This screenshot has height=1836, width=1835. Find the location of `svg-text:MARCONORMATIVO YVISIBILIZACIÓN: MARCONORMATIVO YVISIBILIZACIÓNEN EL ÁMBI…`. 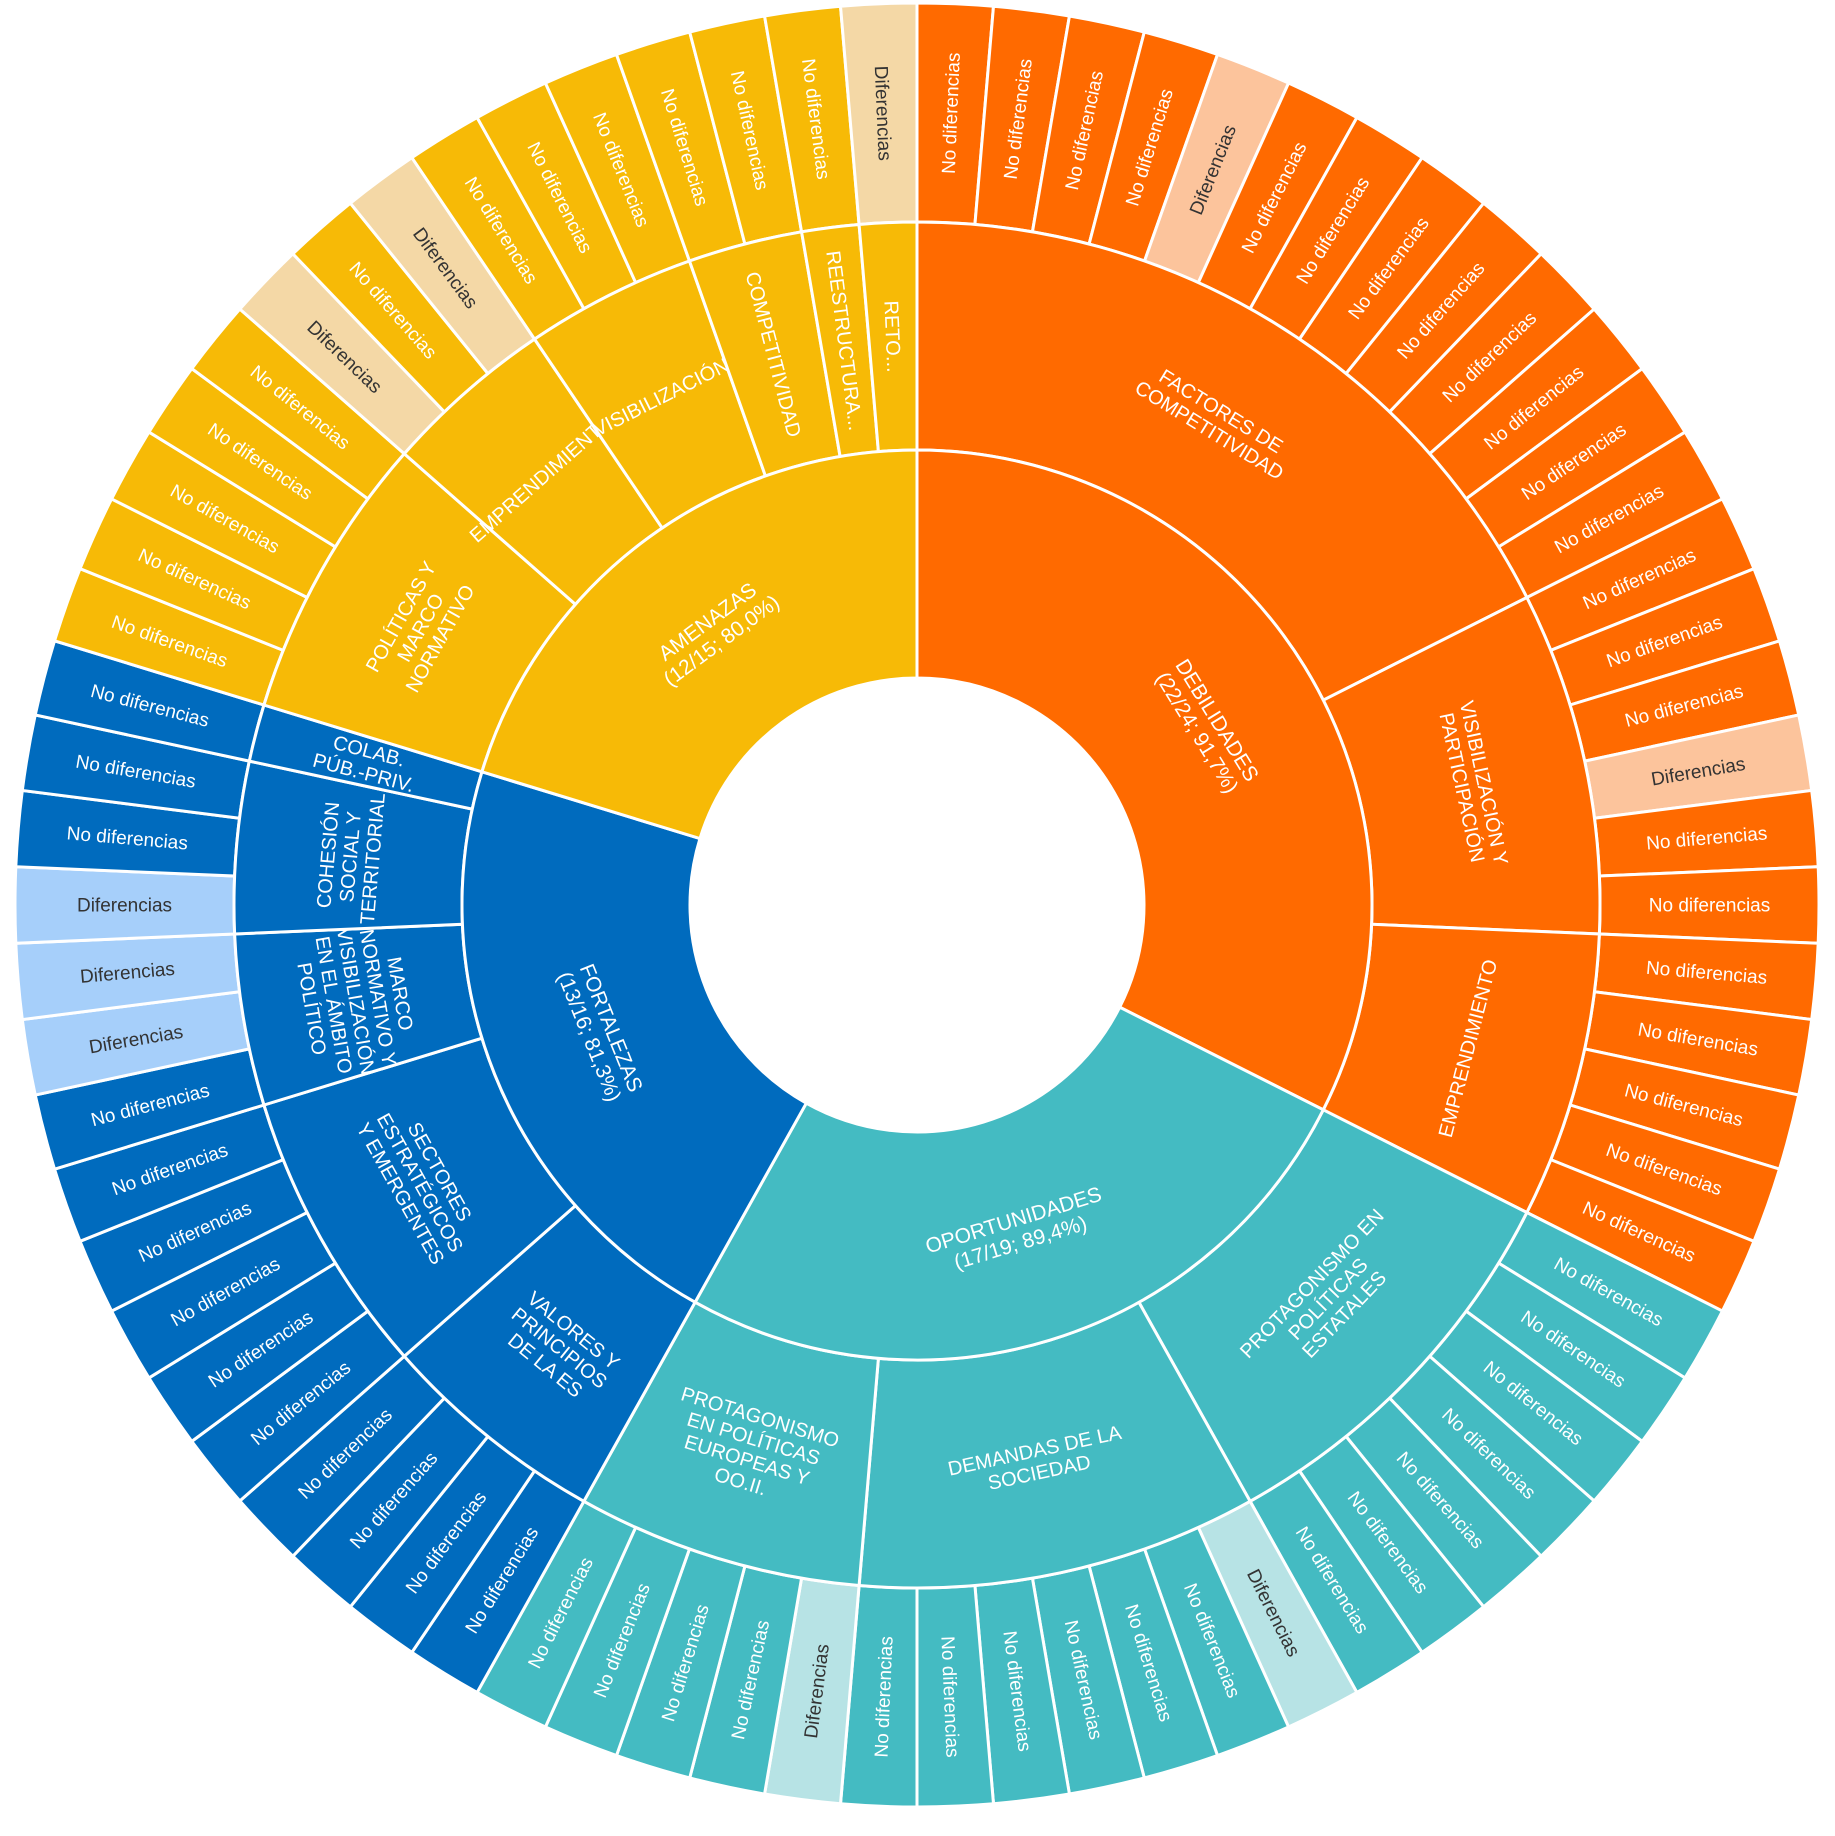

svg-text:MARCONORMATIVO YVISIBILIZACIÓN: MARCONORMATIVO YVISIBILIZACIÓNEN EL ÁMBI… is located at coordinates (355, 1002).